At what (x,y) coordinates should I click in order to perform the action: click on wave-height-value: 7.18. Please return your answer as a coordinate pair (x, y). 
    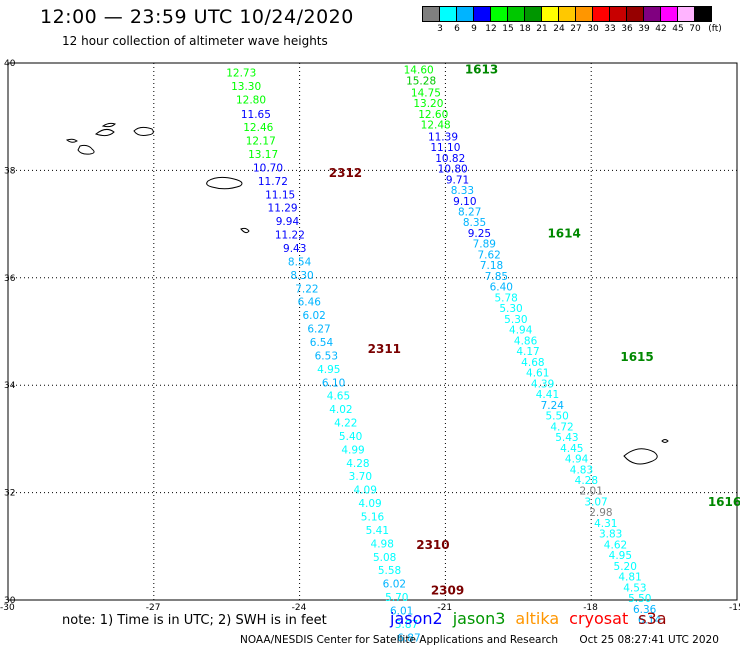
    Looking at the image, I should click on (491, 266).